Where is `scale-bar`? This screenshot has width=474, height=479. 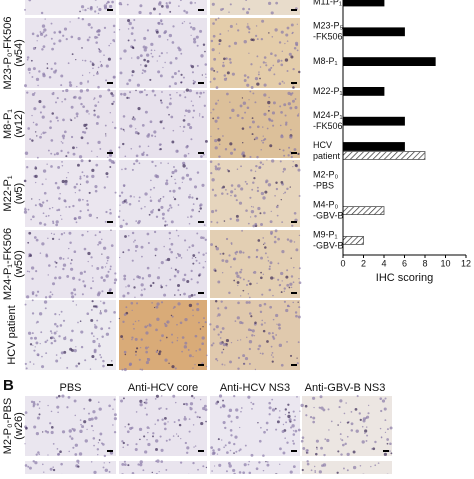
scale-bar is located at coordinates (294, 222).